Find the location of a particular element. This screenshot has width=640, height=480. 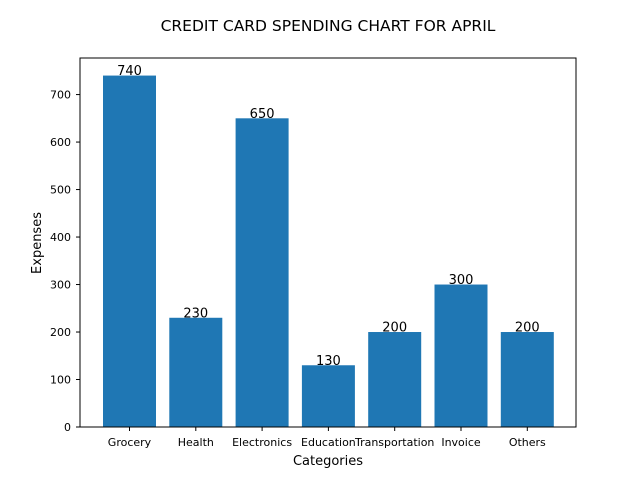

x-tick-label-electronics: Electronics is located at coordinates (262, 442).